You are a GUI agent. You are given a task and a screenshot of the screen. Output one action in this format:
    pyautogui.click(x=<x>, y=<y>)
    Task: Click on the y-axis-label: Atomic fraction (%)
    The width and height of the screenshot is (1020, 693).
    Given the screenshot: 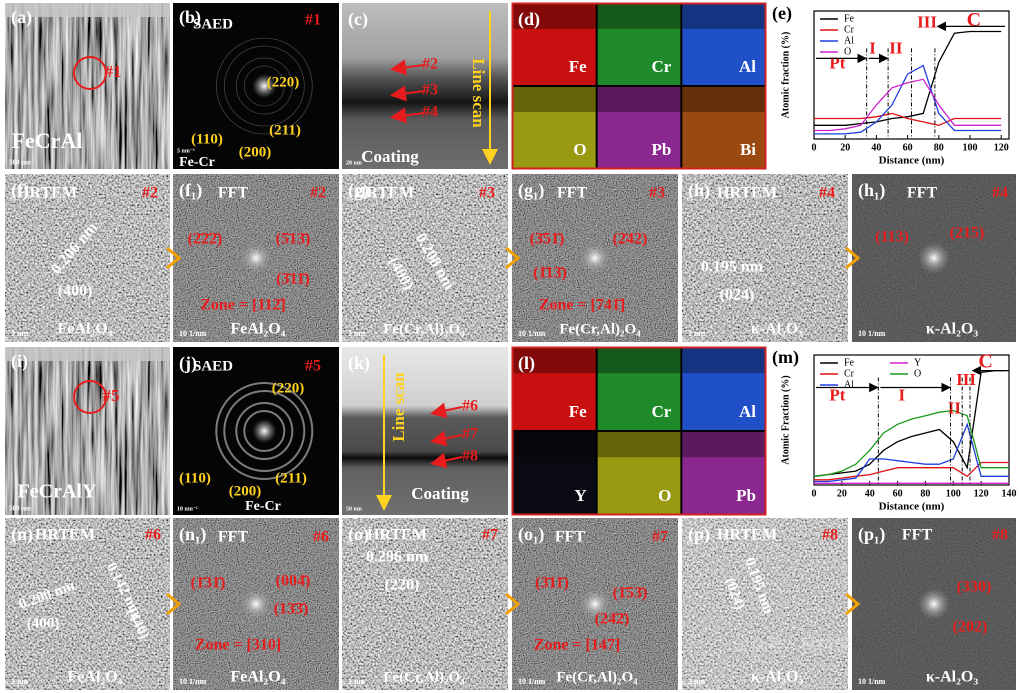 What is the action you would take?
    pyautogui.click(x=785, y=75)
    